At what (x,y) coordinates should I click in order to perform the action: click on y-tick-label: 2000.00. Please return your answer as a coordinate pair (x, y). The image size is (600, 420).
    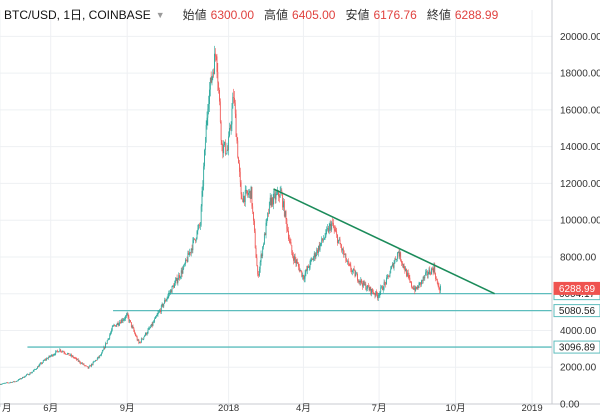
    Looking at the image, I should click on (578, 368).